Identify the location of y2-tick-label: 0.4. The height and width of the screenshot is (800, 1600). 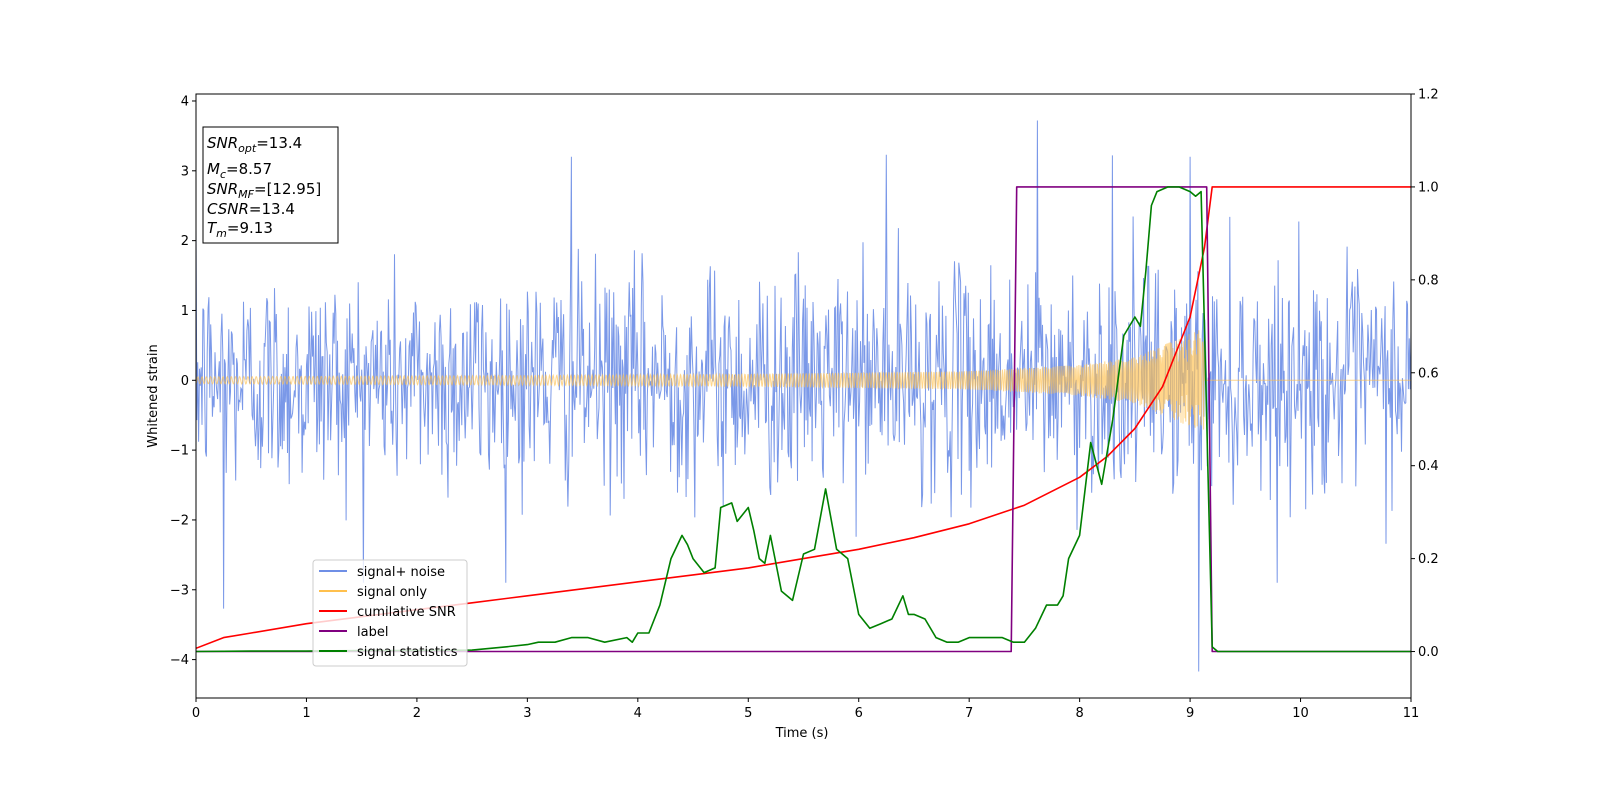
(1428, 466).